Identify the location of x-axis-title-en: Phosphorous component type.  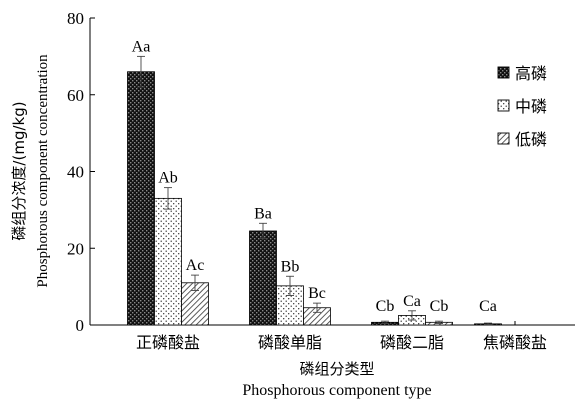
(336, 390).